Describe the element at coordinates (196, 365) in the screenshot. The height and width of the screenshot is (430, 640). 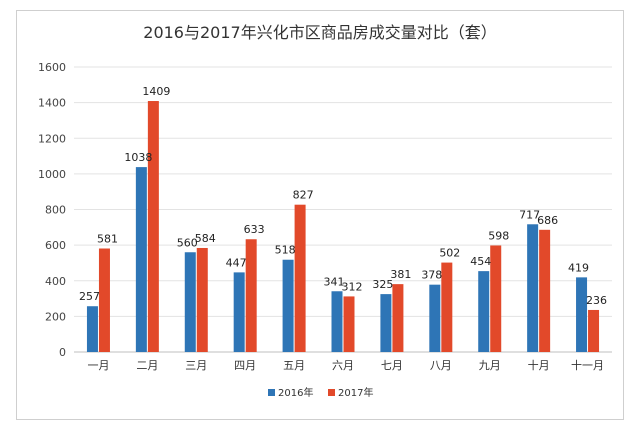
I see `x-tick-label: 三月` at that location.